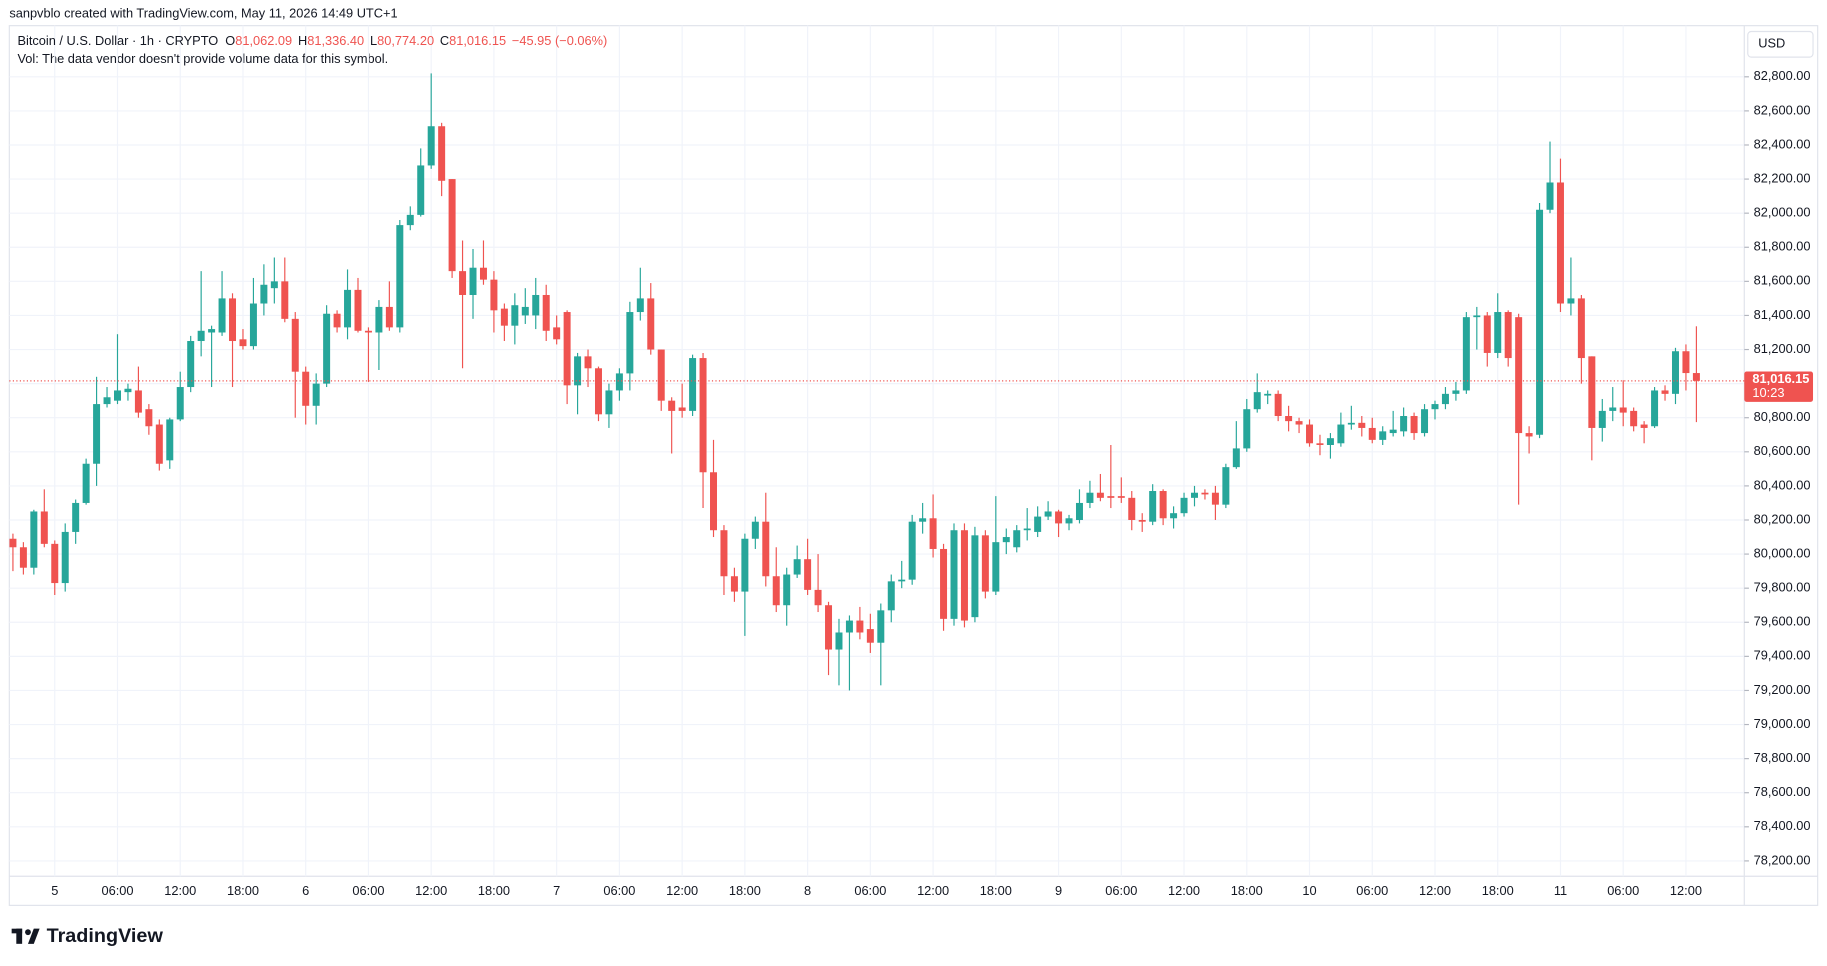 Image resolution: width=1827 pixels, height=966 pixels. Describe the element at coordinates (305, 890) in the screenshot. I see `x-tick-label: 6` at that location.